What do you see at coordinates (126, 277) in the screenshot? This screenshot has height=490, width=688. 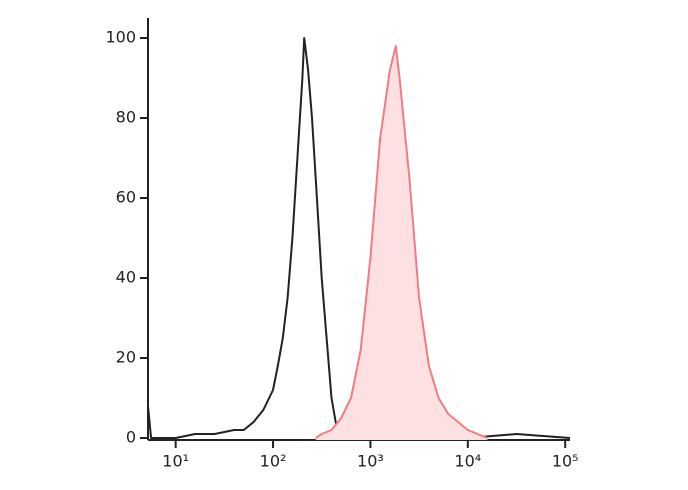 I see `y-tick-label: 40` at bounding box center [126, 277].